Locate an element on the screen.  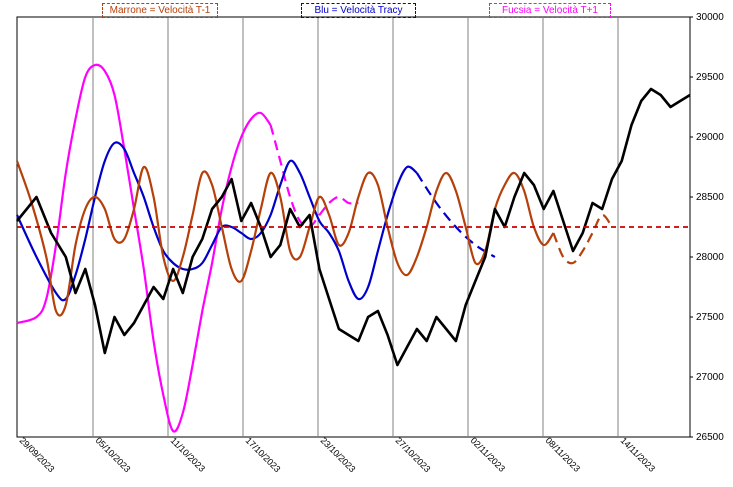
x-tick-label: 23/10/2023 is located at coordinates (338, 454).